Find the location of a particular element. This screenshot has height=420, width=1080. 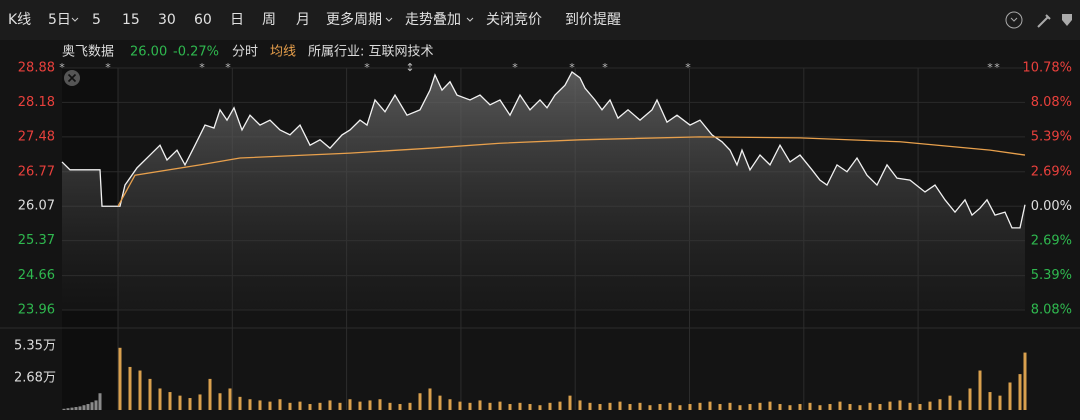

y2-tick-label: 2.69% is located at coordinates (1051, 171).